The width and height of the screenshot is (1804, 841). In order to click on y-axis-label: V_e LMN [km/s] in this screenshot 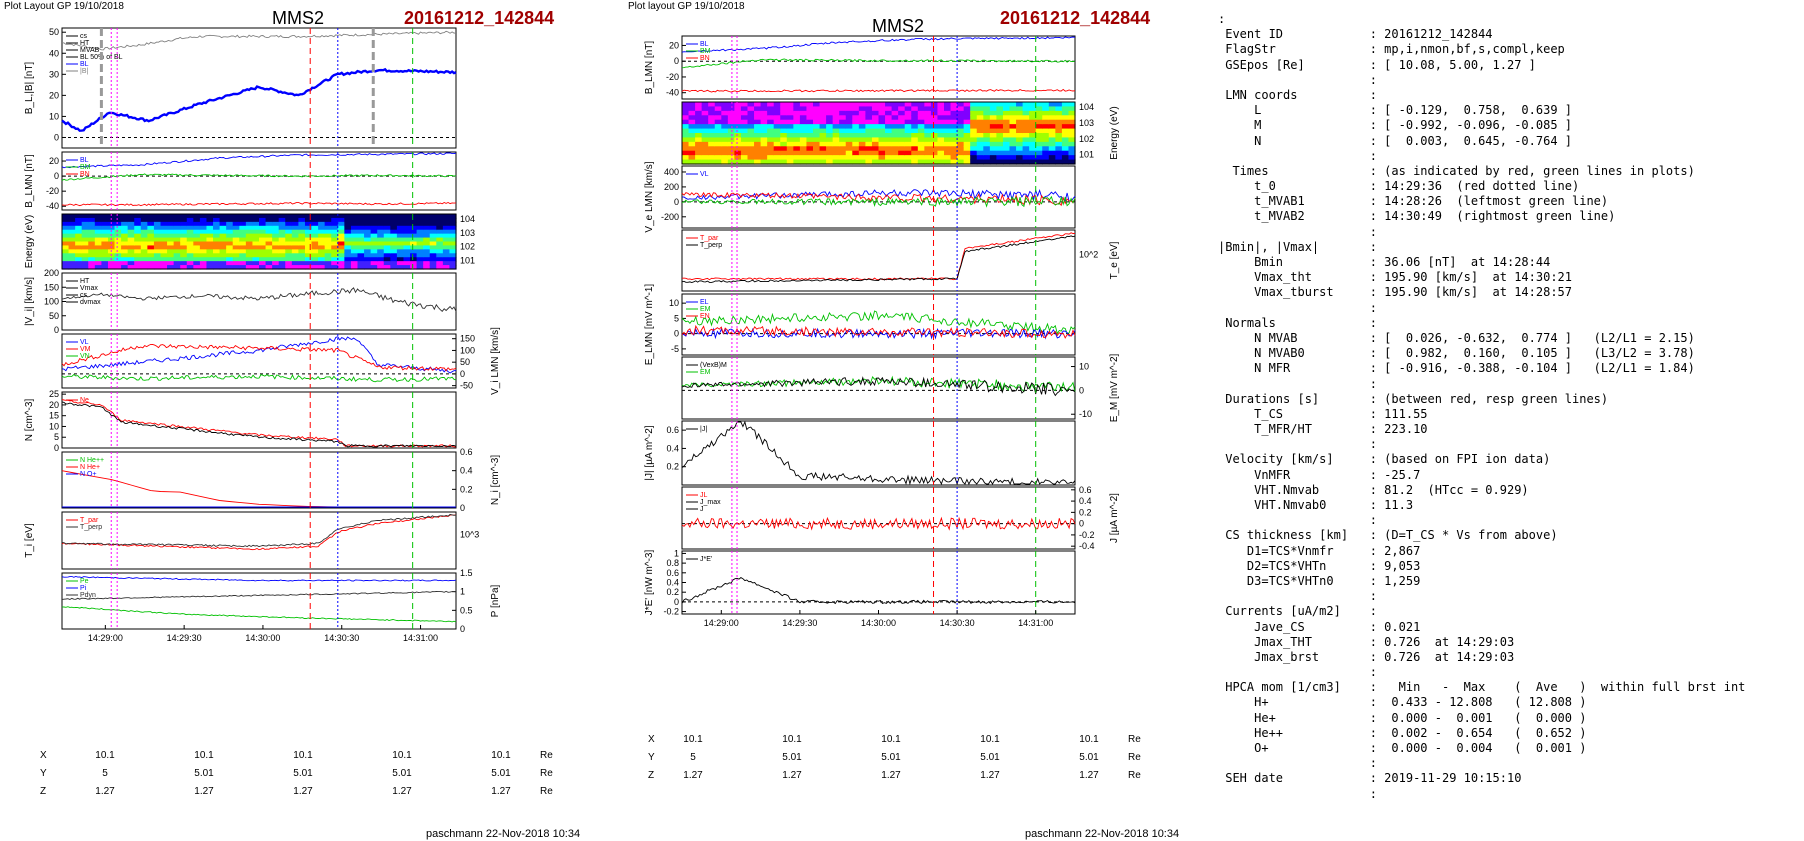, I will do `click(649, 196)`.